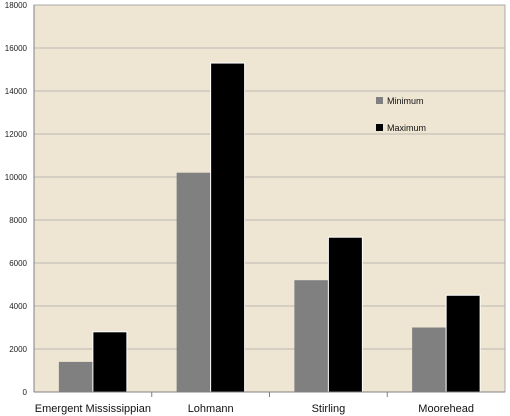 Image resolution: width=510 pixels, height=416 pixels. What do you see at coordinates (446, 409) in the screenshot?
I see `x-category-label: Moorehead` at bounding box center [446, 409].